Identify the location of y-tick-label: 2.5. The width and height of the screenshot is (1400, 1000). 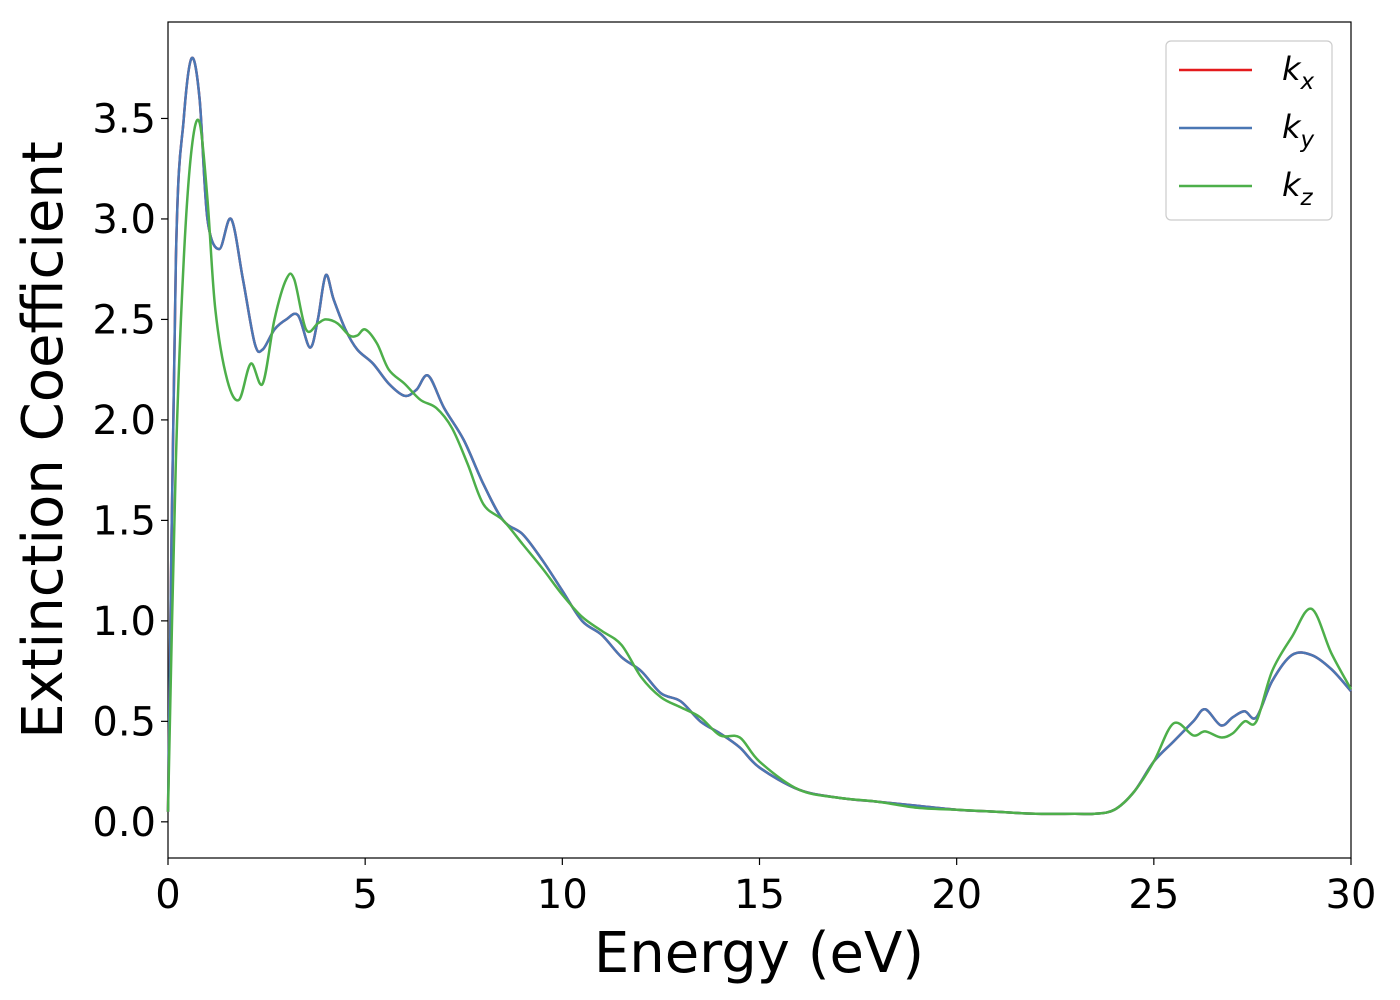
(124, 320).